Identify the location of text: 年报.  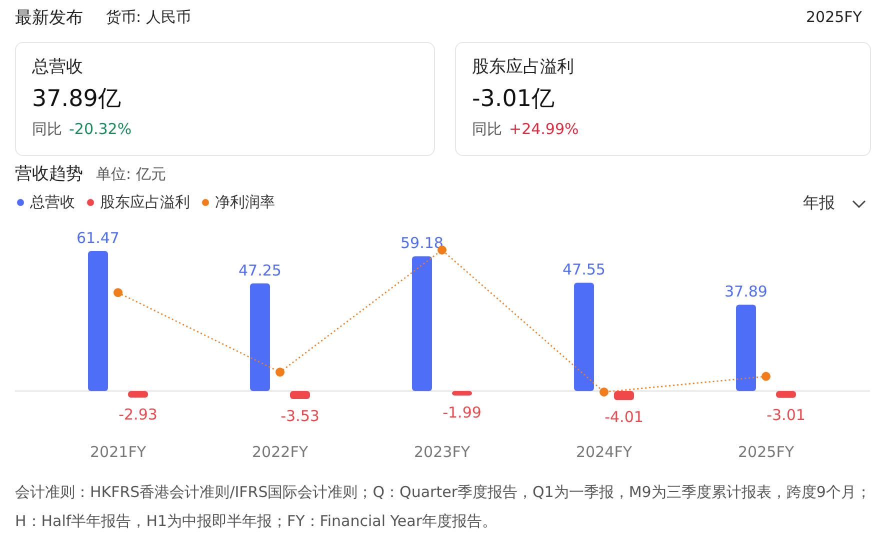
(819, 203).